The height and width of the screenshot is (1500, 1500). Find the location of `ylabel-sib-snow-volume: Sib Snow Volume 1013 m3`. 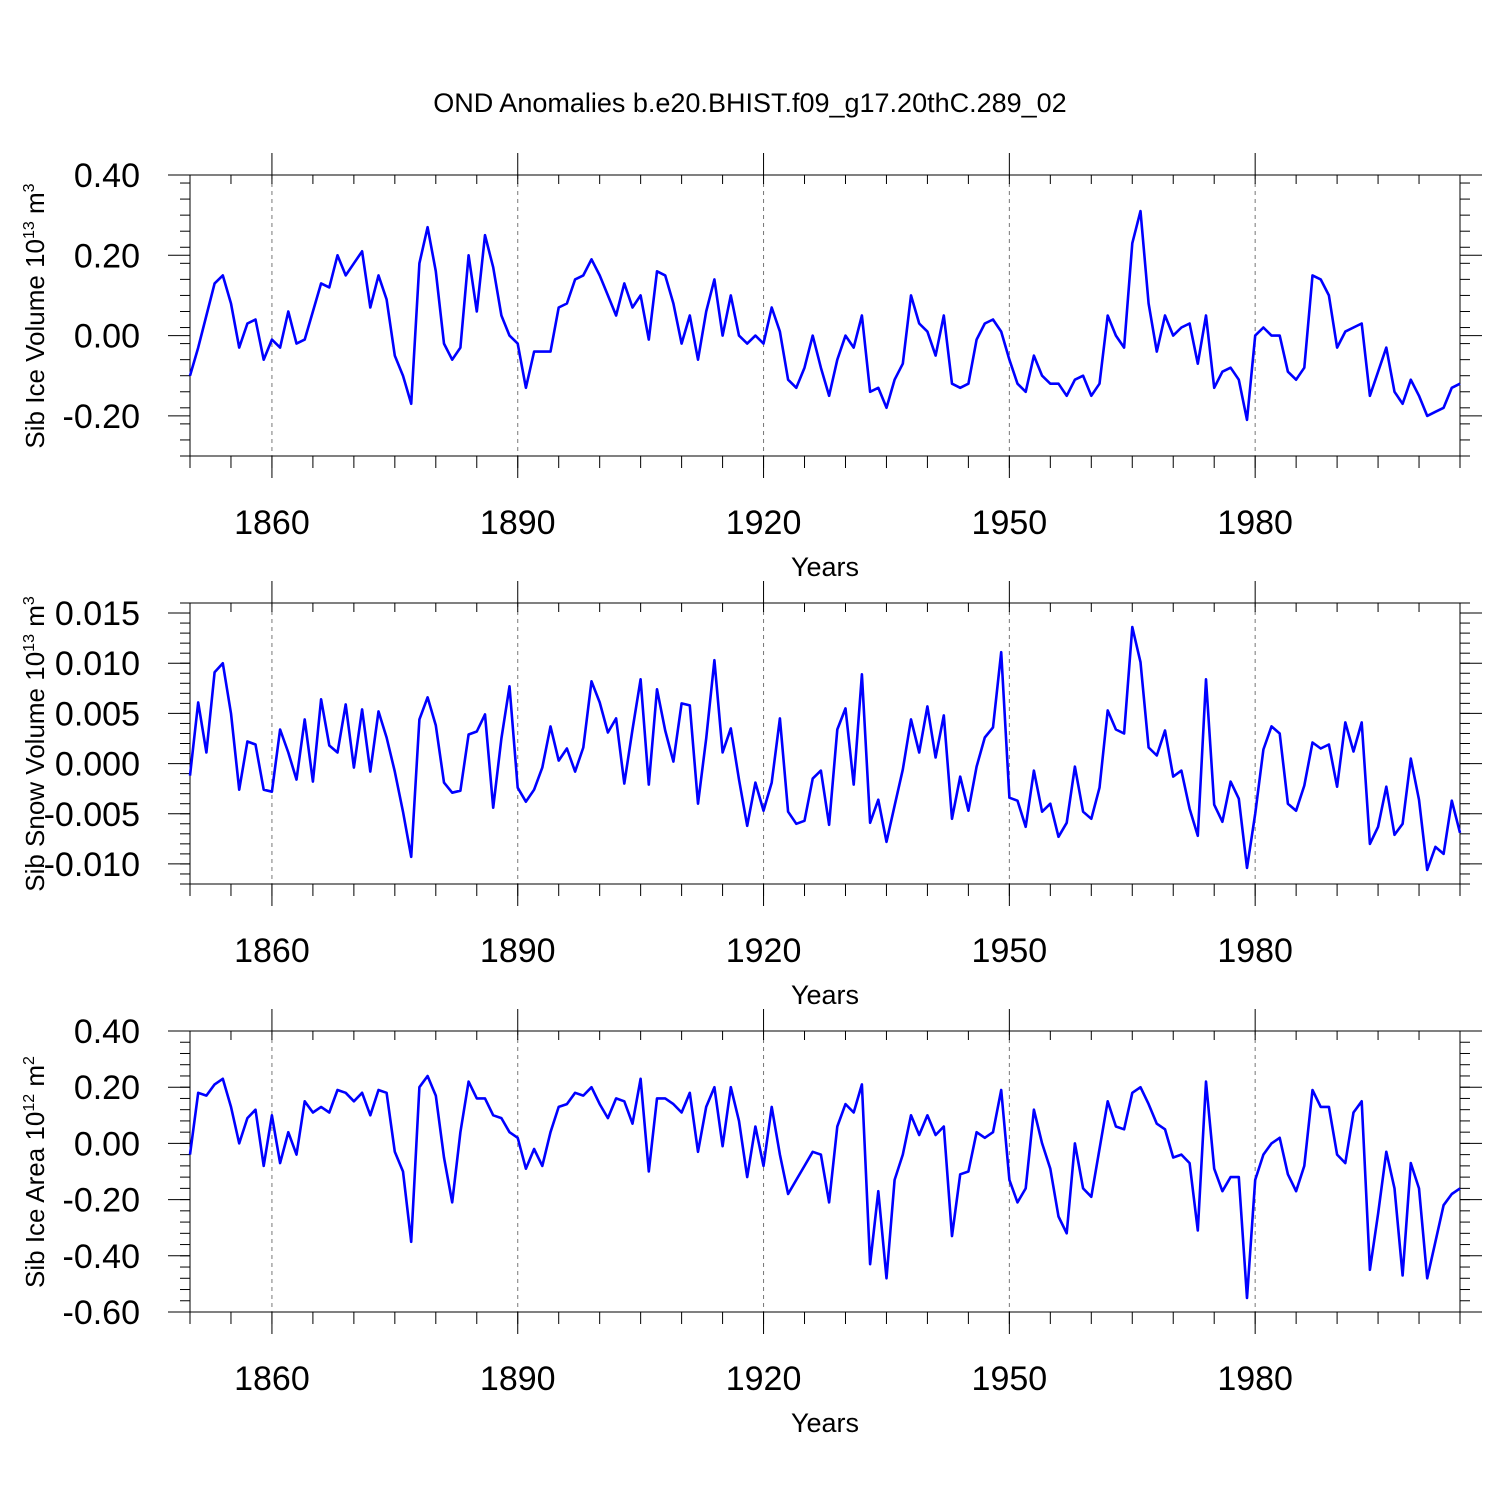

ylabel-sib-snow-volume: Sib Snow Volume 1013 m3 is located at coordinates (35, 744).